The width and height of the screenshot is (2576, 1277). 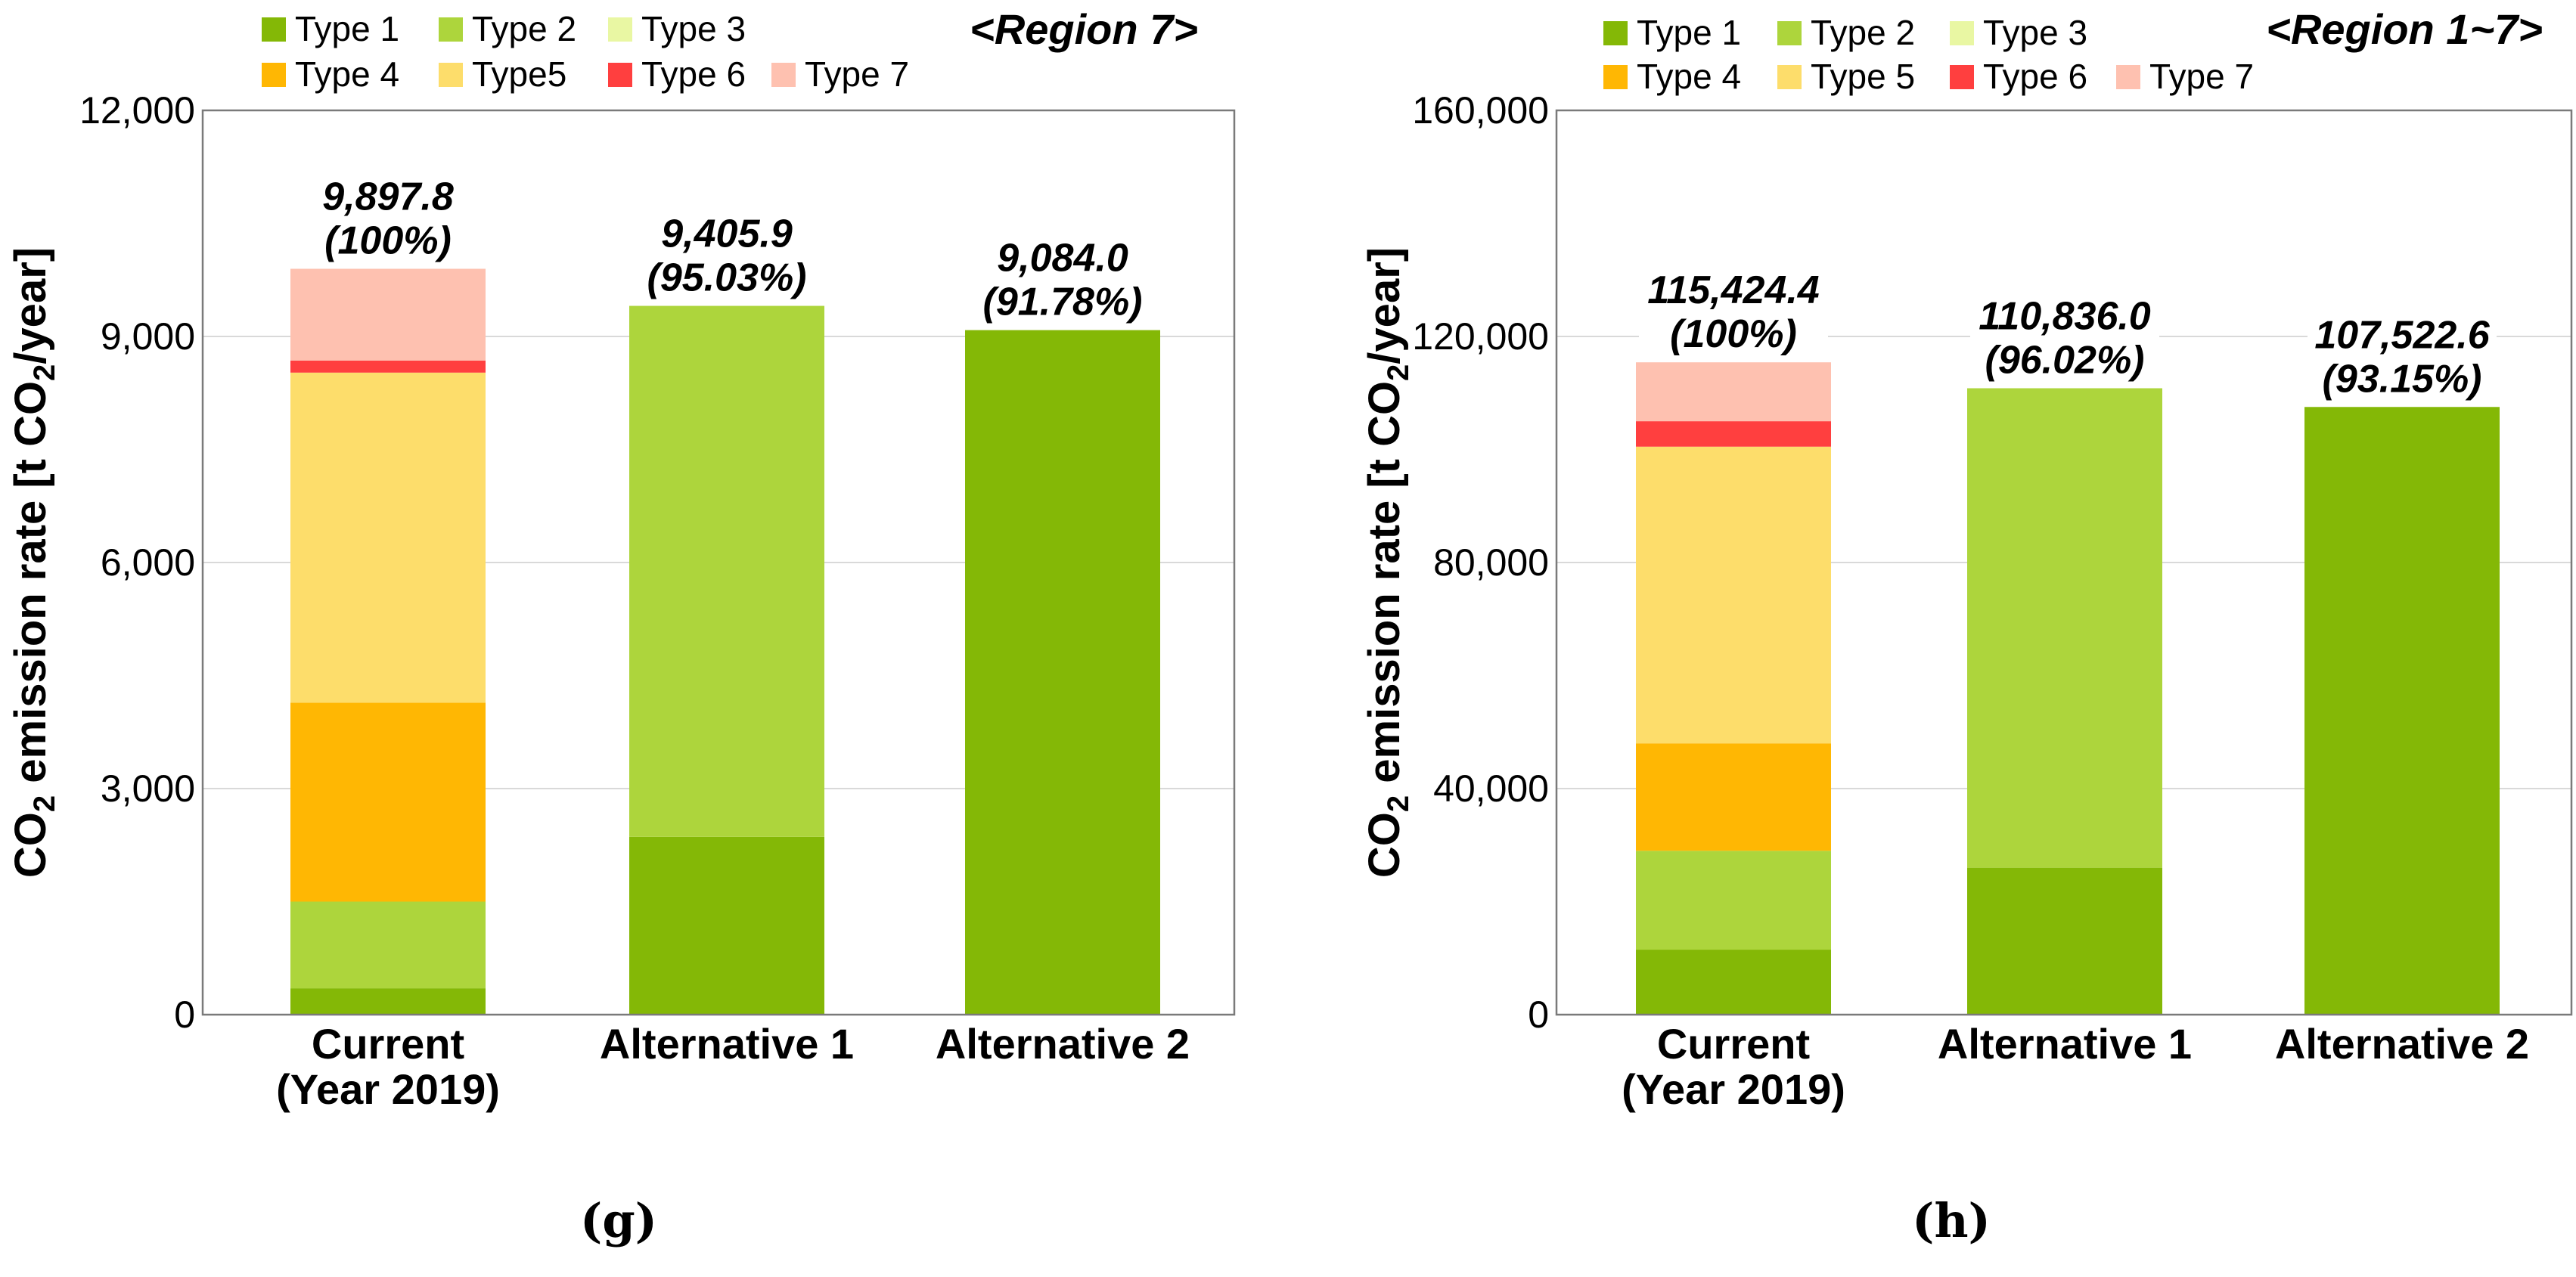 I want to click on y-tick-label: 160,000, so click(x=1480, y=110).